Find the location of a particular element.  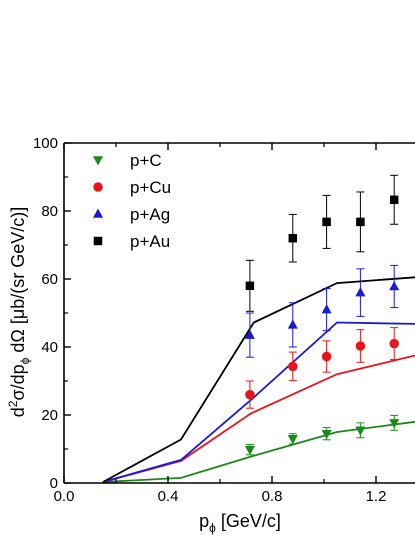

x-axis-title-p: p is located at coordinates (204, 521).